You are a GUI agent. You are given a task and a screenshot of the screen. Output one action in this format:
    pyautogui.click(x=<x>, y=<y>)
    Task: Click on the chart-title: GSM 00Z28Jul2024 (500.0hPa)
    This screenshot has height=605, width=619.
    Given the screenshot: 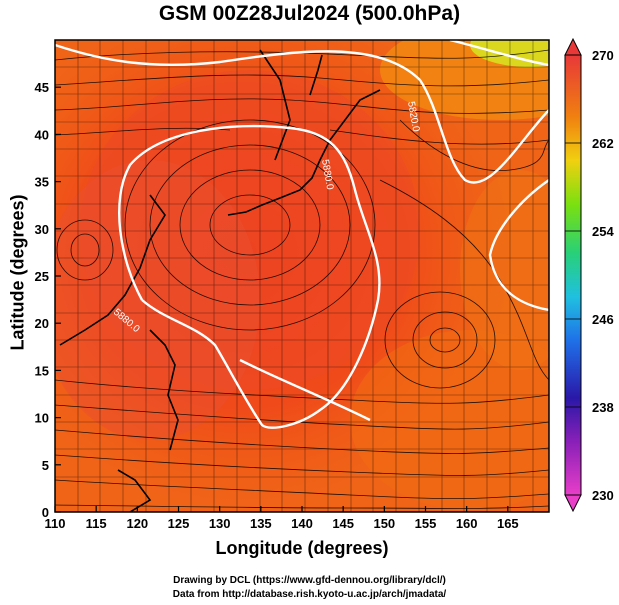 What is the action you would take?
    pyautogui.click(x=309, y=13)
    